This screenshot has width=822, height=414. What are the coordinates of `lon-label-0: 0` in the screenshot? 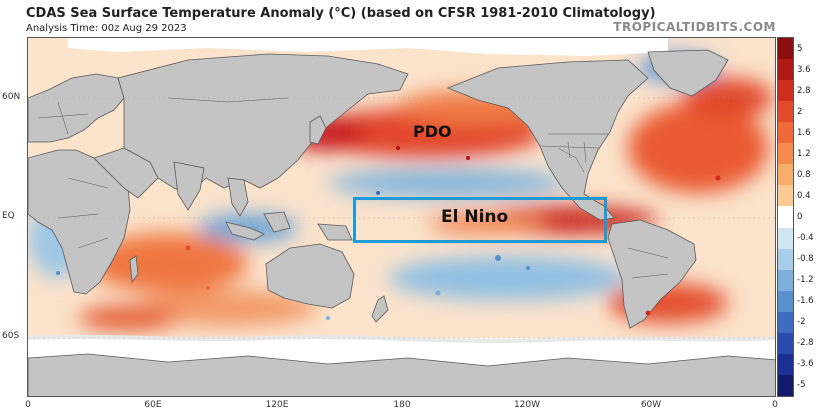 It's located at (28, 405).